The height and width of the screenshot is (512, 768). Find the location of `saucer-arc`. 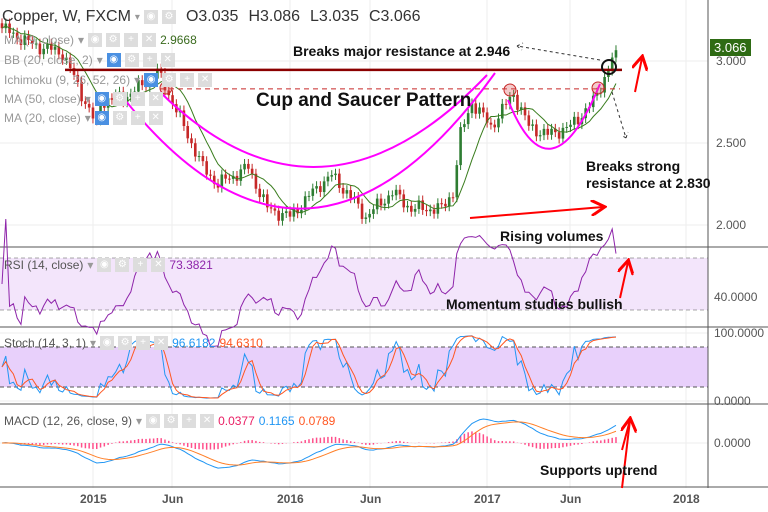

saucer-arc is located at coordinates (554, 116).